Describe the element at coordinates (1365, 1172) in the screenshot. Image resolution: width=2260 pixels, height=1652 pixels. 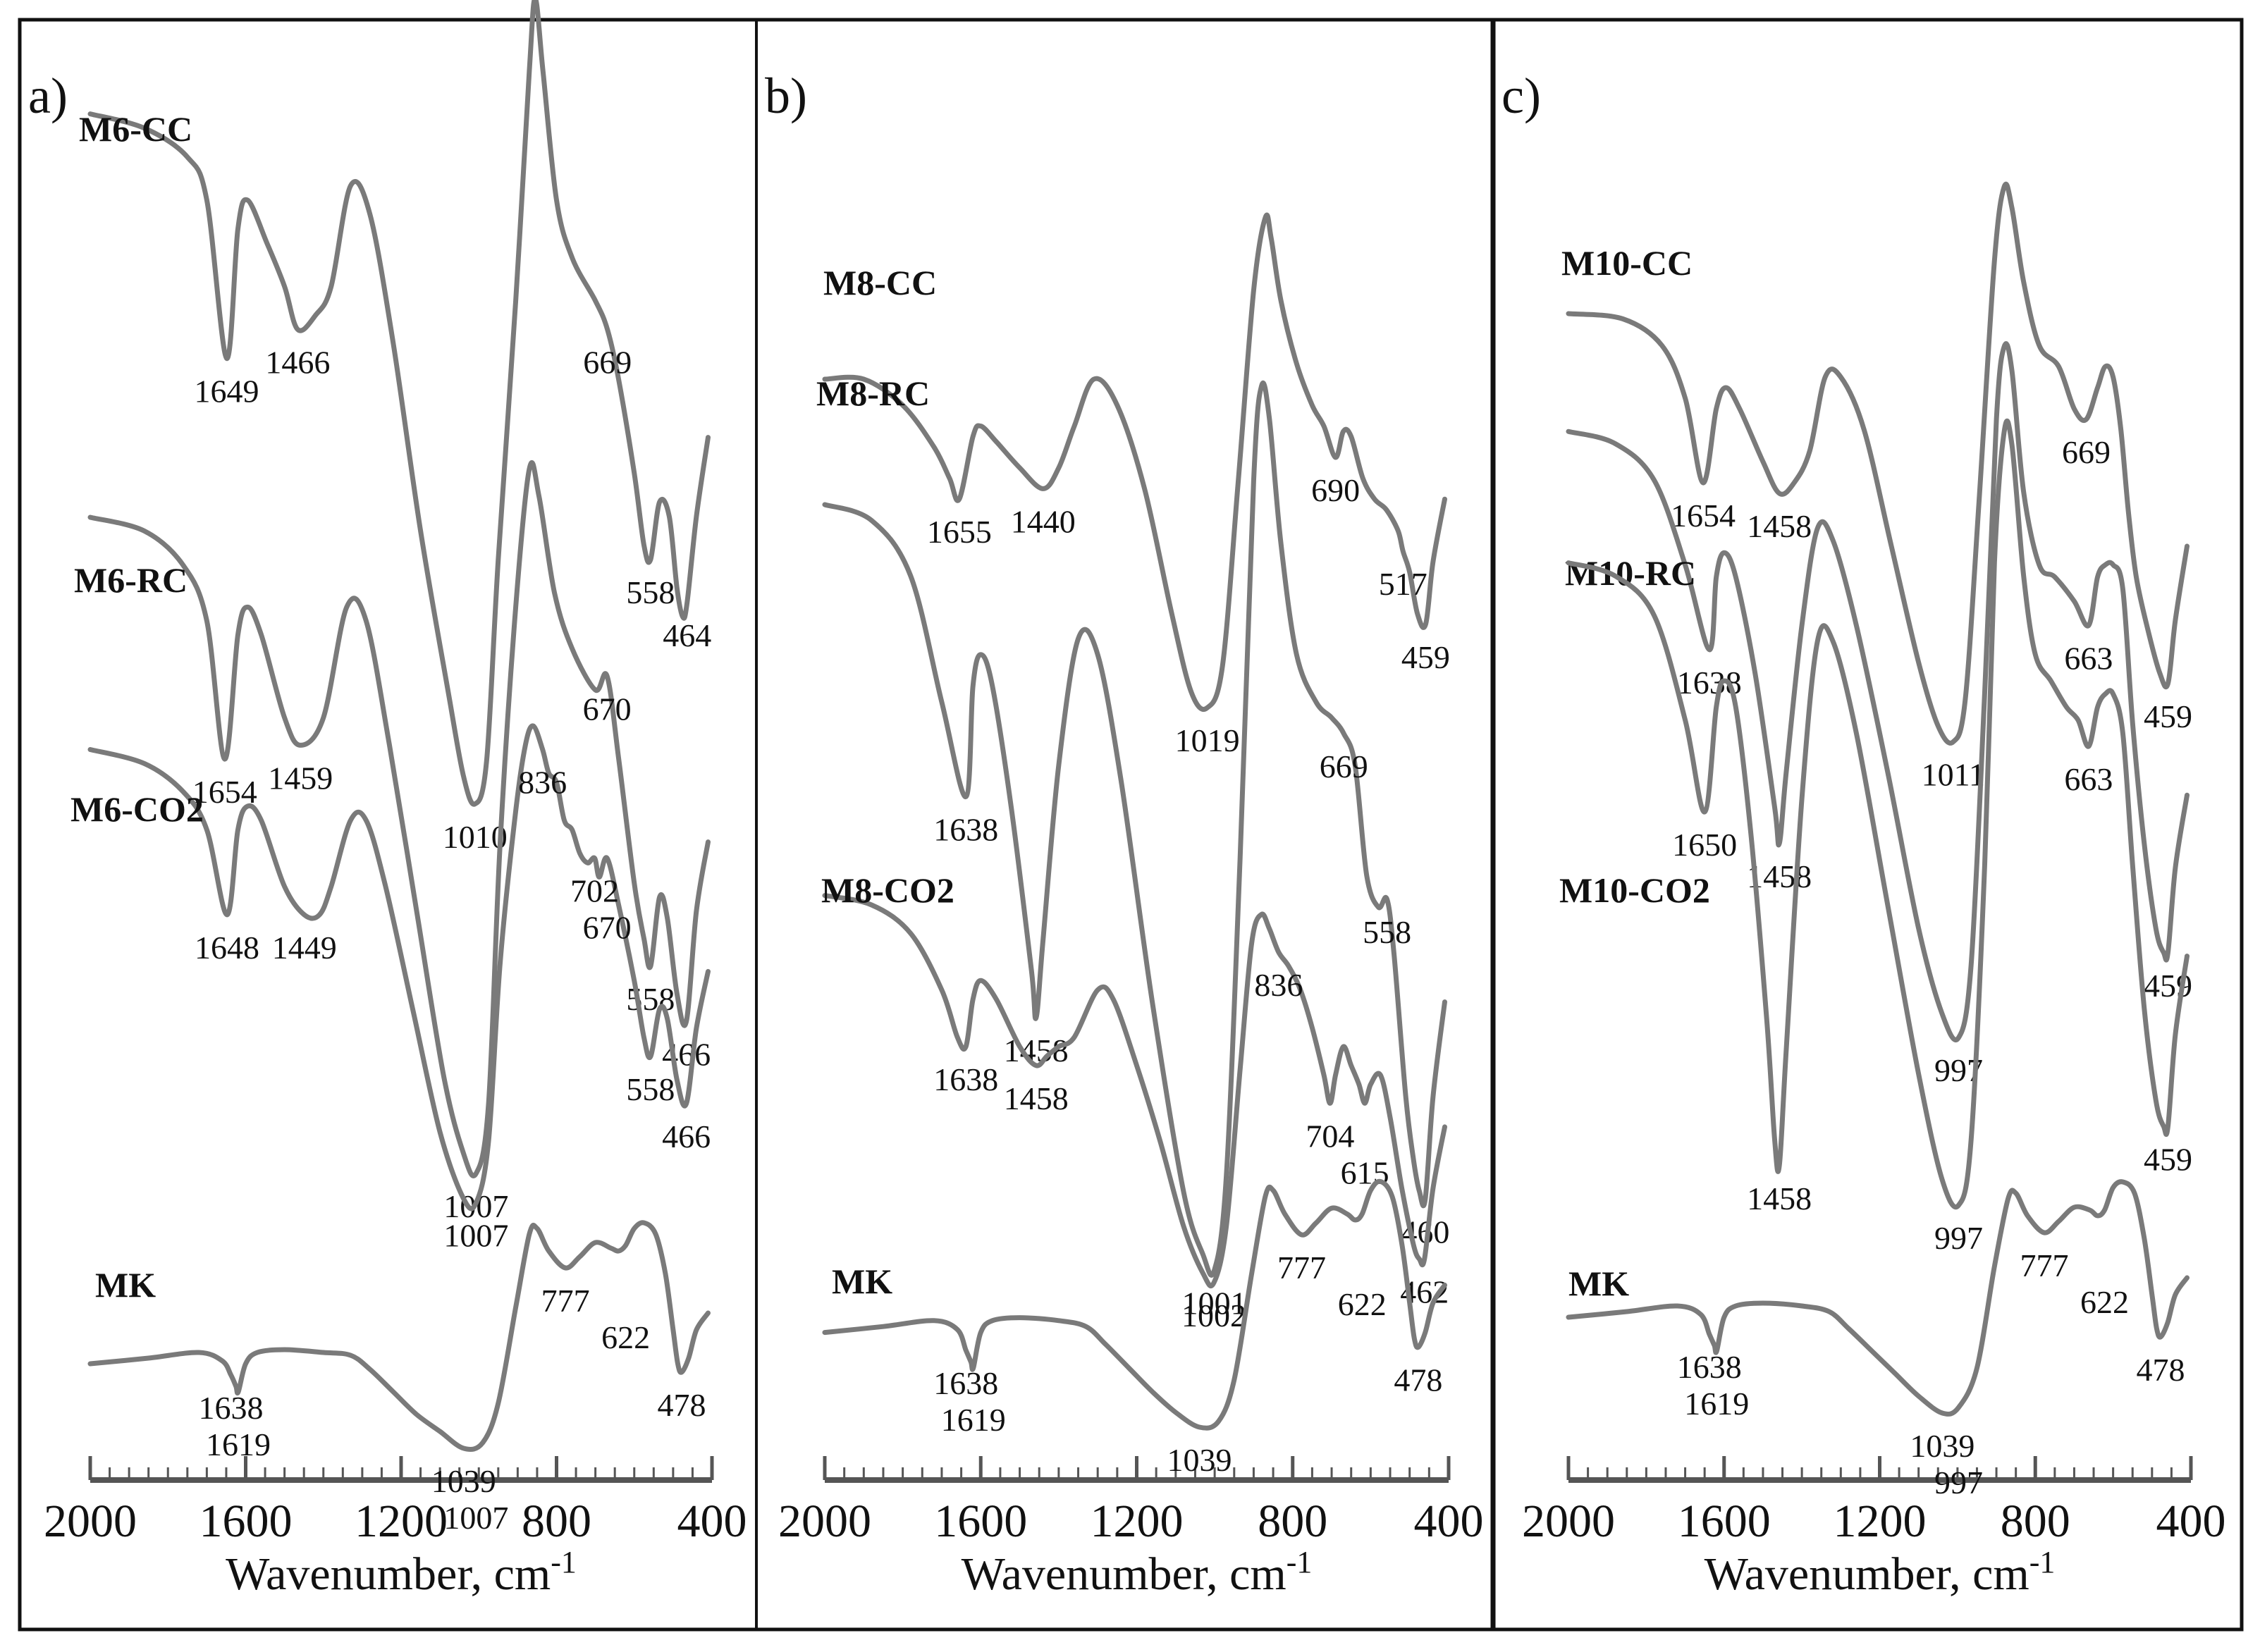
I see `peak-label: 615` at that location.